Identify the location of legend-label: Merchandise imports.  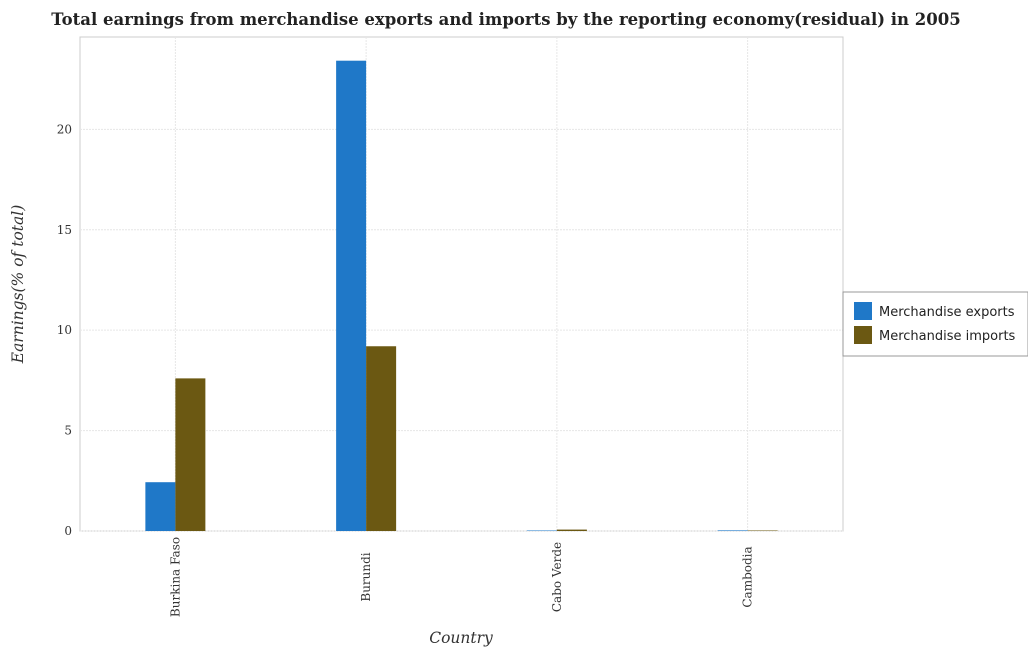
(947, 336).